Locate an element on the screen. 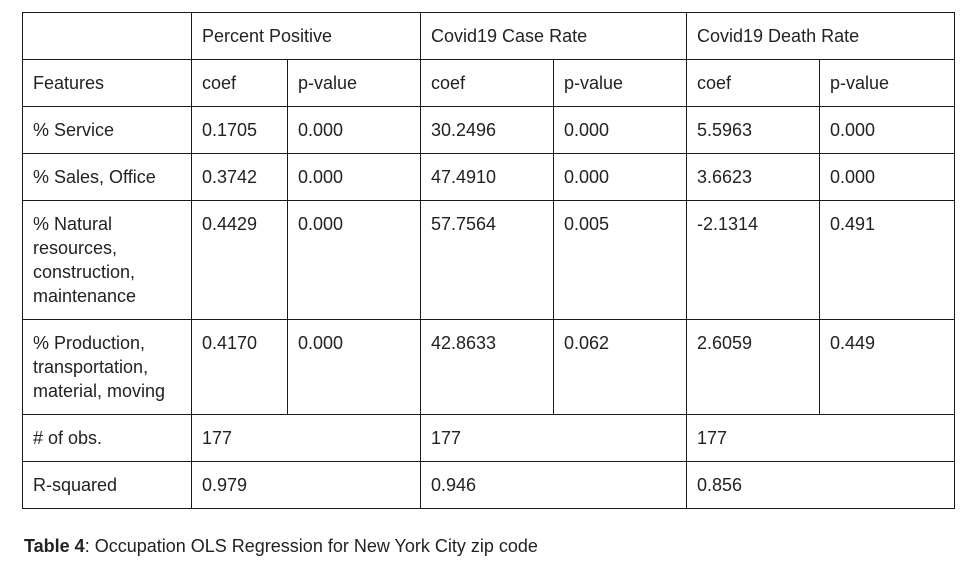  value-cell: 2.6059 is located at coordinates (753, 367).